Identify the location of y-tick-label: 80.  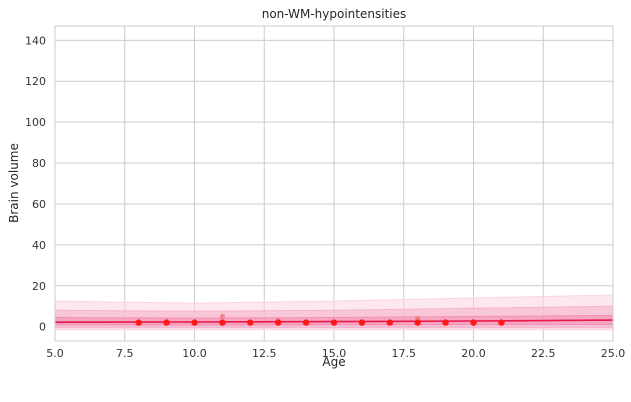
(39, 163).